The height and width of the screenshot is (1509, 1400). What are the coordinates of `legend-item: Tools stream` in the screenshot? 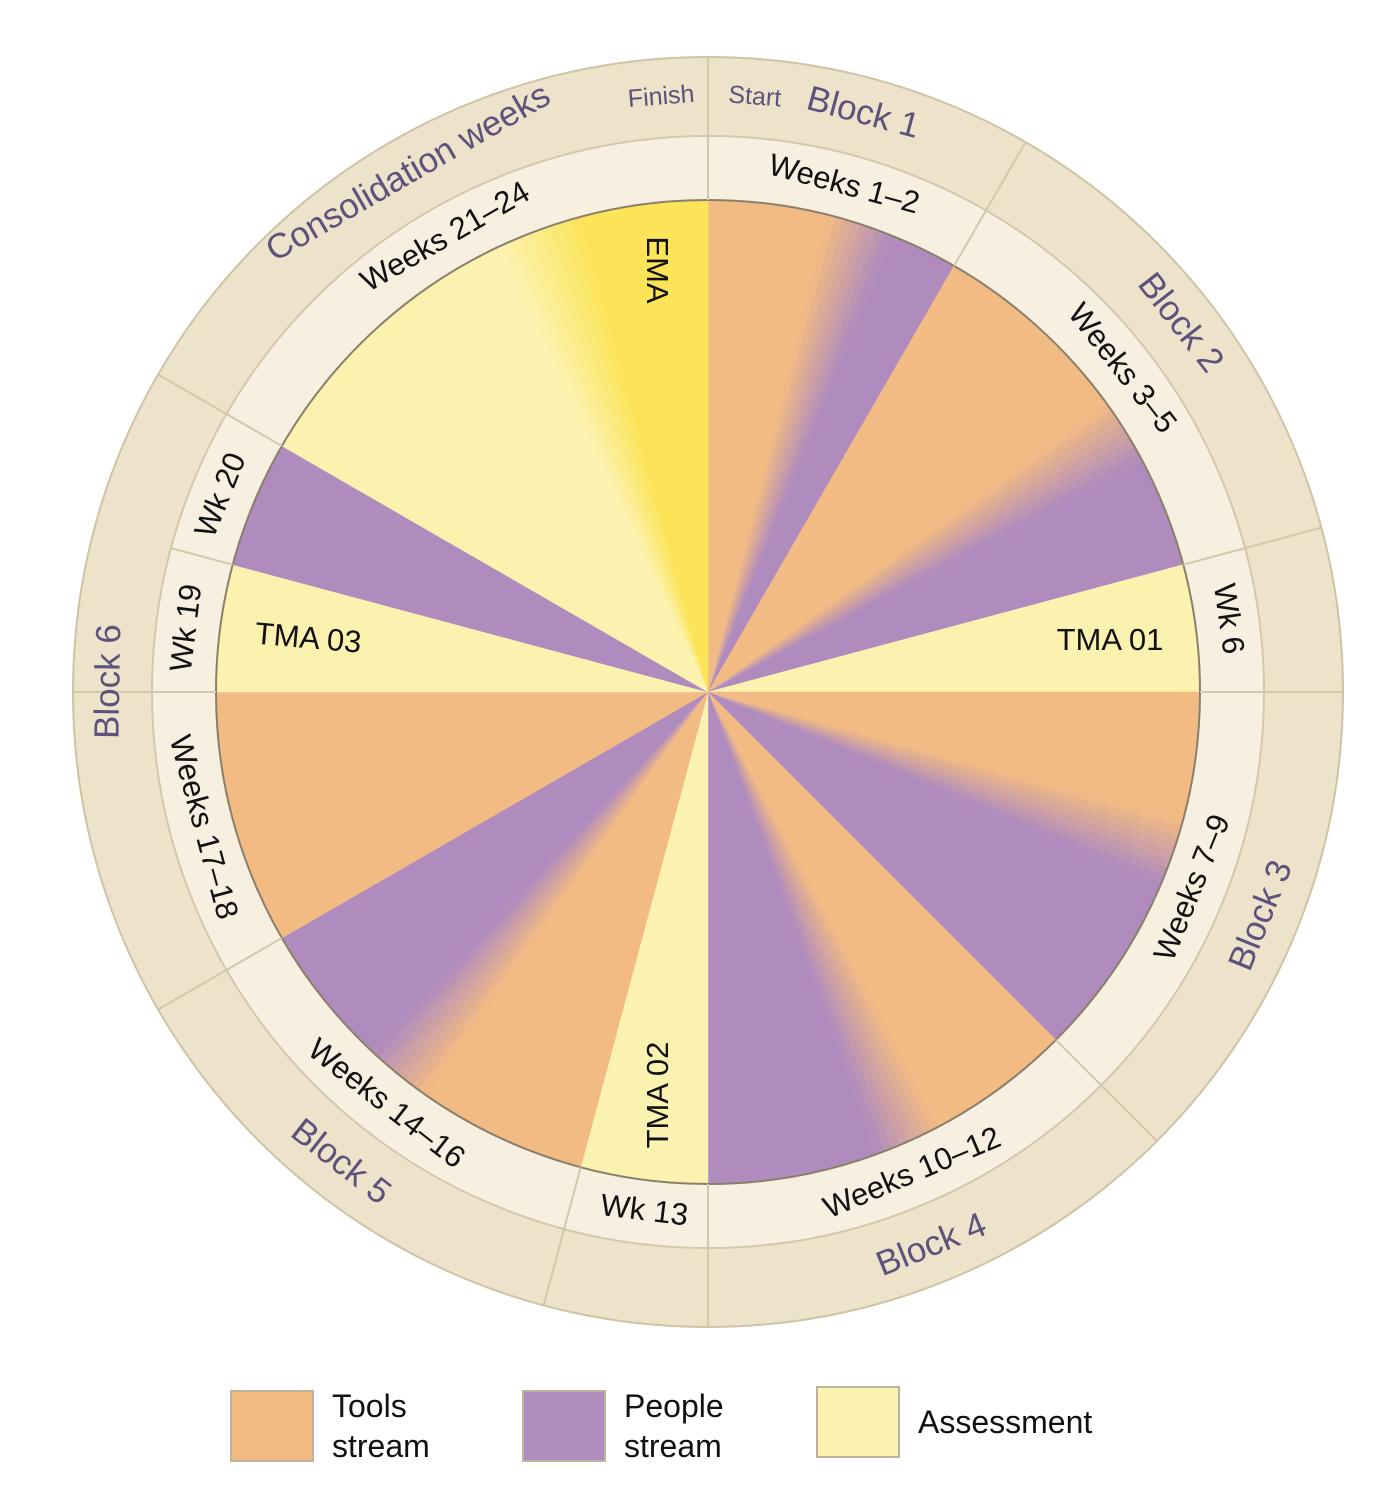 It's located at (338, 1426).